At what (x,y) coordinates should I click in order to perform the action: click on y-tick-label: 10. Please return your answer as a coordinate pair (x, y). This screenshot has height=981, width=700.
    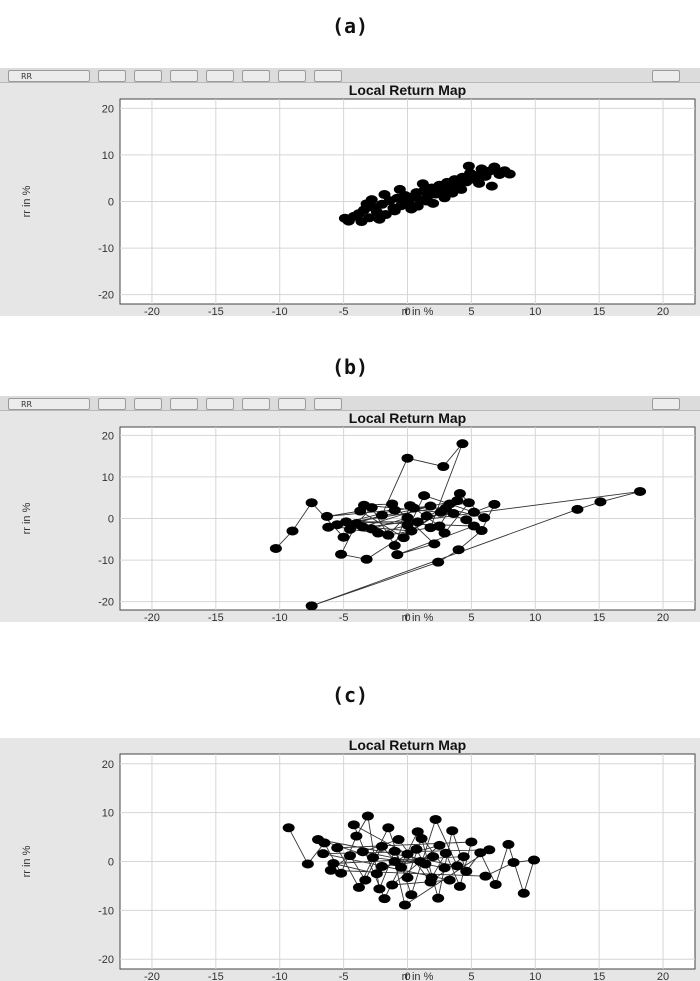
    Looking at the image, I should click on (108, 478).